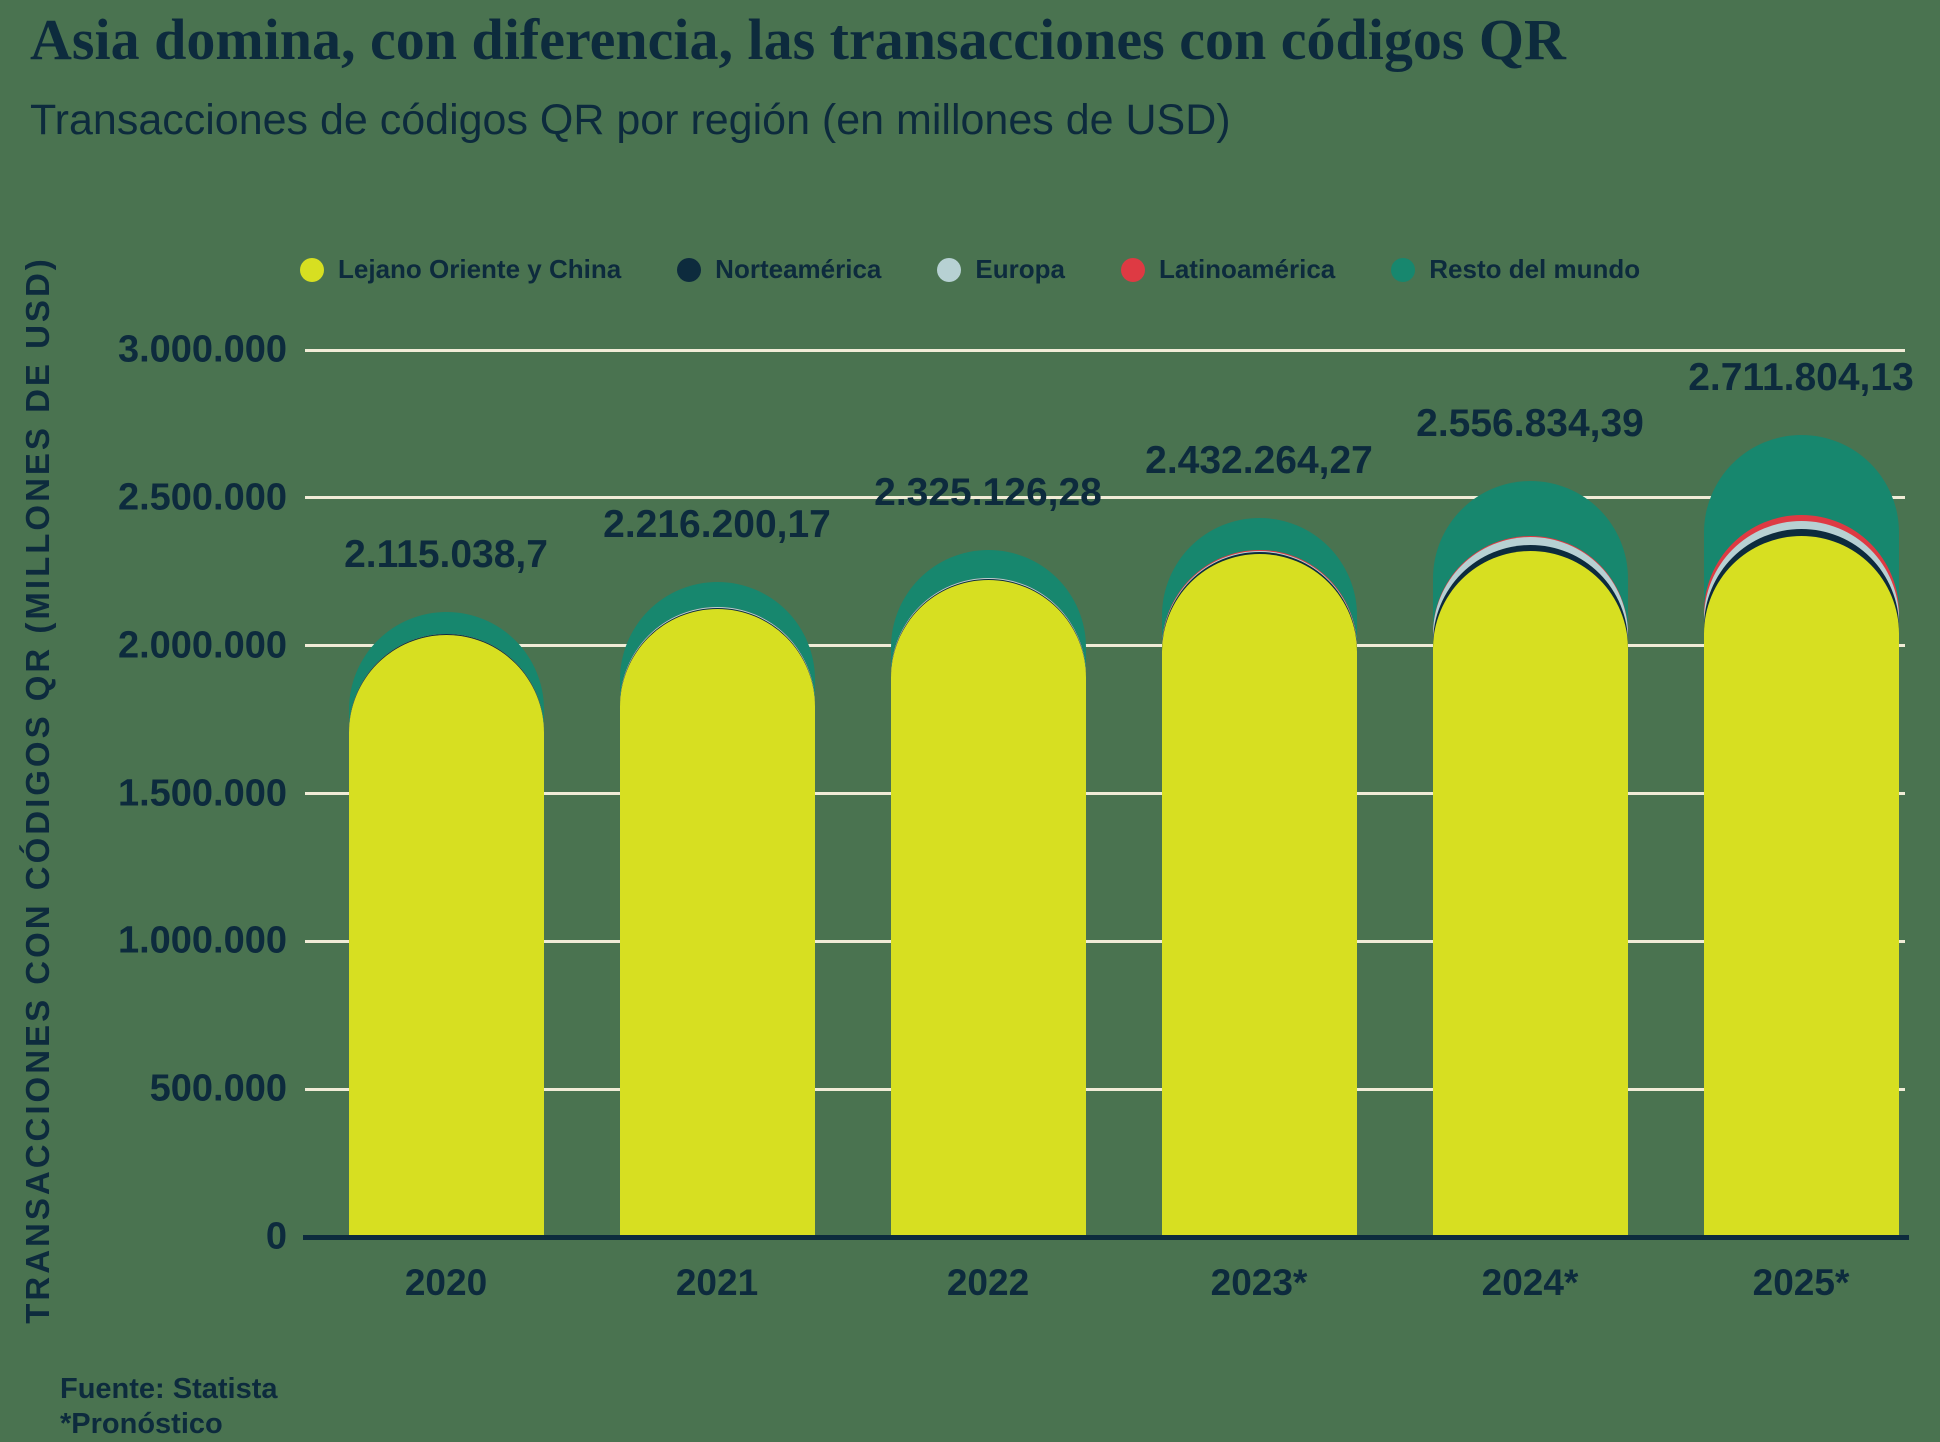 This screenshot has height=1442, width=1940. I want to click on legend-item-2: Norteamérica, so click(779, 269).